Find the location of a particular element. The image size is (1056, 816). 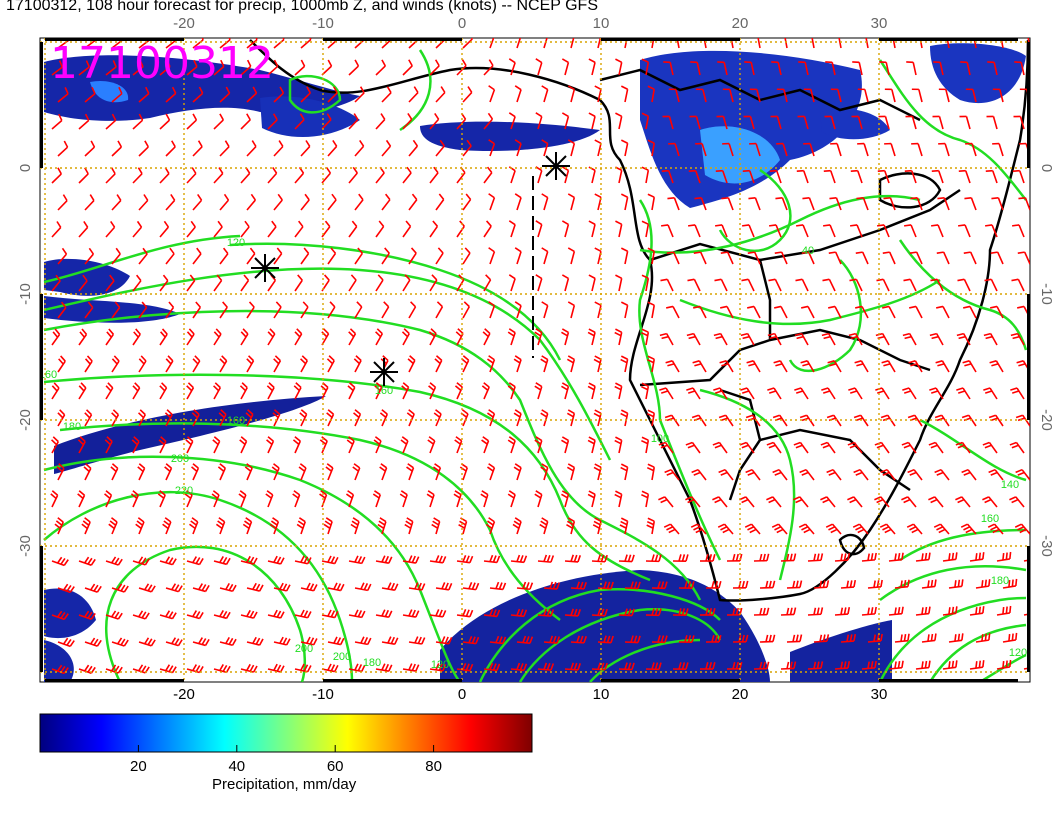

x-tick-label-top: 10 is located at coordinates (601, 23).